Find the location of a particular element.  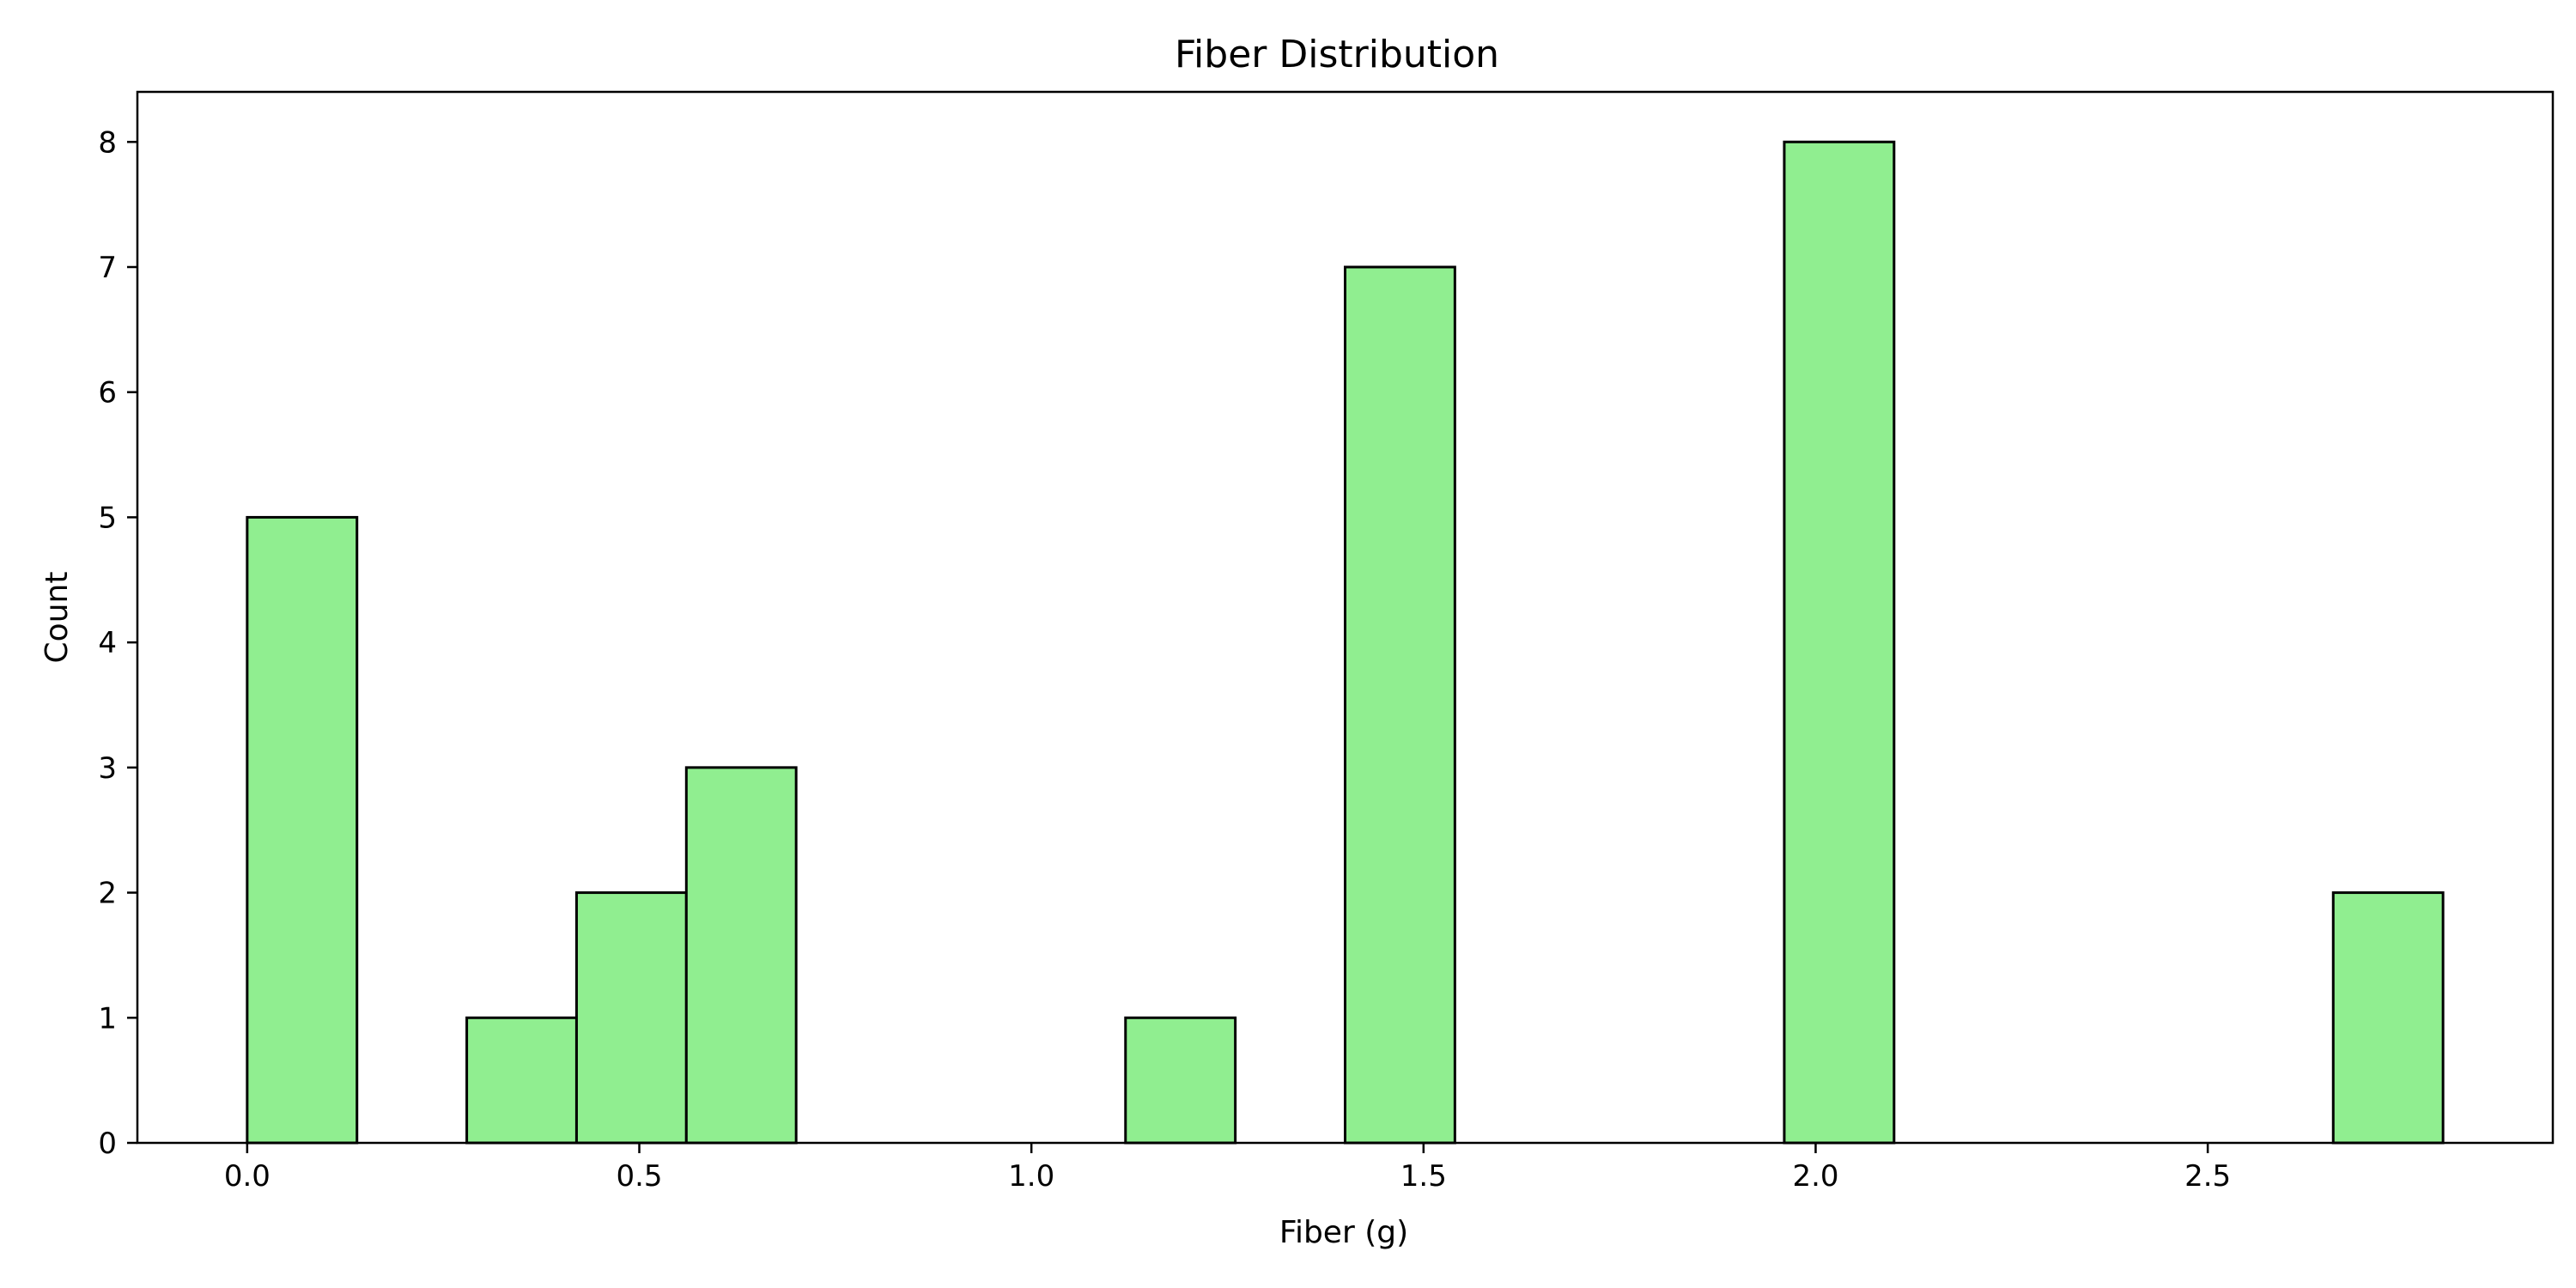

x-axis-ticks: 0.0 0.5 1.0 1.5 2.0 2.5 is located at coordinates (1228, 1169).